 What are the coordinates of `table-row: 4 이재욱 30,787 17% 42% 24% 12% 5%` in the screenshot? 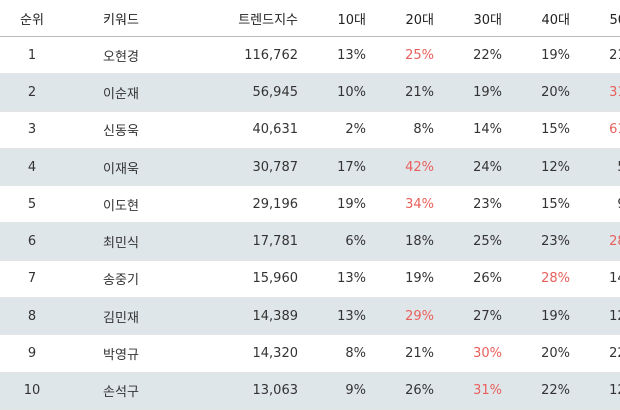 It's located at (310, 167).